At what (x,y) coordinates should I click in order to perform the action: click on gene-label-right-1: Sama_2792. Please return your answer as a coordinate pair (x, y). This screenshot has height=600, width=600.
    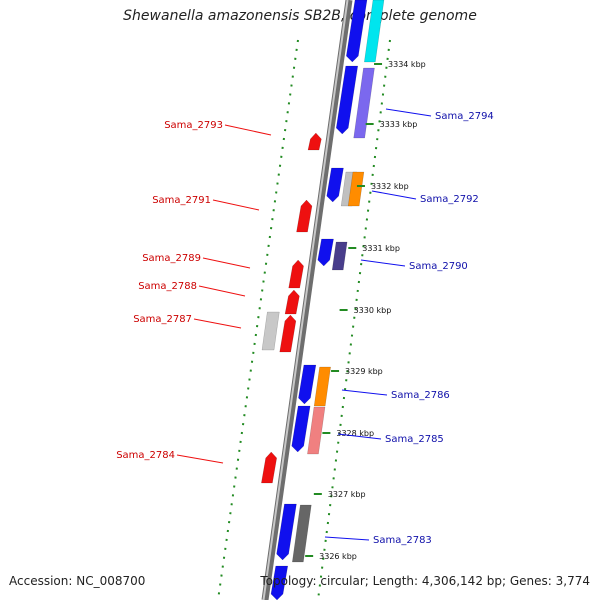
    Looking at the image, I should click on (449, 199).